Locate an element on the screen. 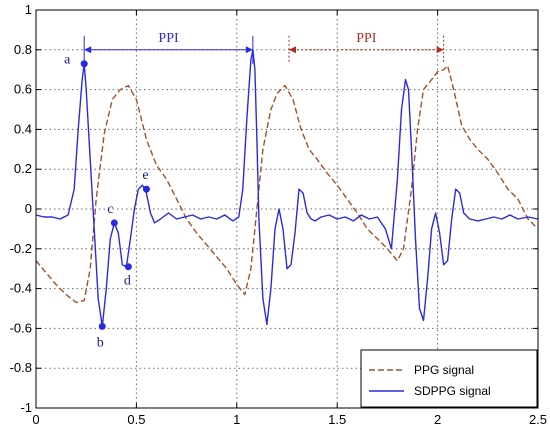 This screenshot has width=550, height=432. legend-box is located at coordinates (449, 378).